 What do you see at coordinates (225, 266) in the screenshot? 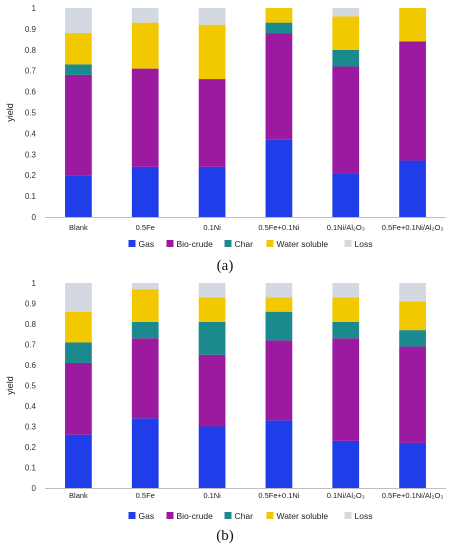
I see `panel-label: (a)` at bounding box center [225, 266].